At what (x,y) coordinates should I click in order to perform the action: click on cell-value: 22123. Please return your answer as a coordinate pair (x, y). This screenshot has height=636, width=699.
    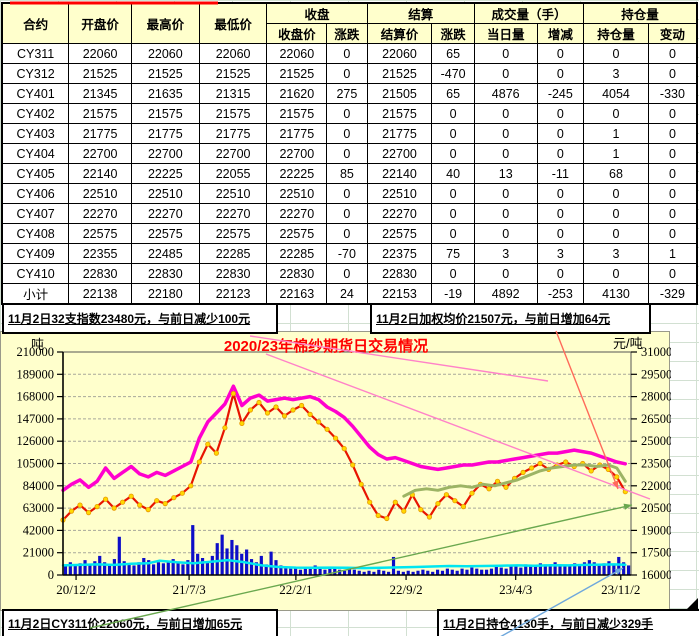
    Looking at the image, I should click on (233, 294).